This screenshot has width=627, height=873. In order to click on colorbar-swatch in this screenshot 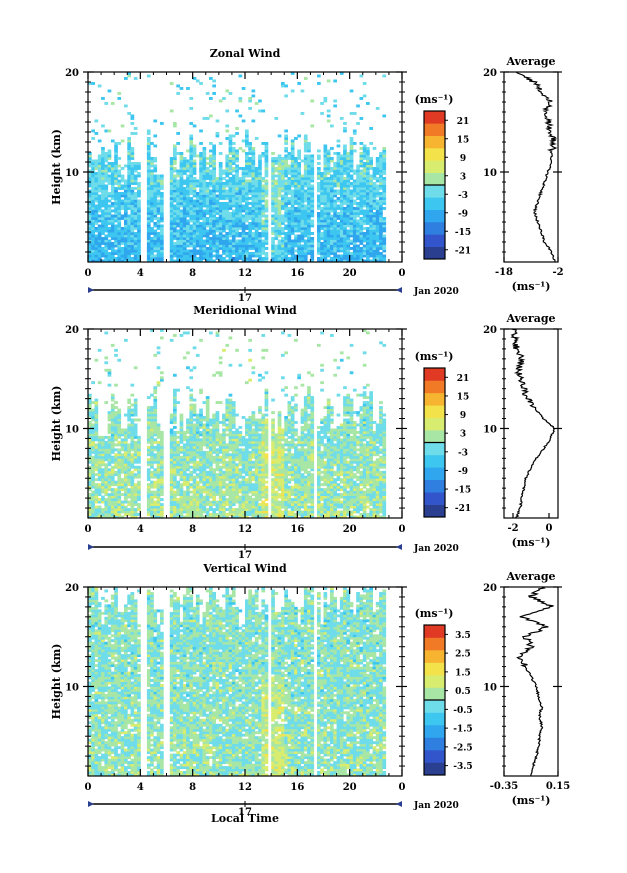, I will do `click(434, 203)`.